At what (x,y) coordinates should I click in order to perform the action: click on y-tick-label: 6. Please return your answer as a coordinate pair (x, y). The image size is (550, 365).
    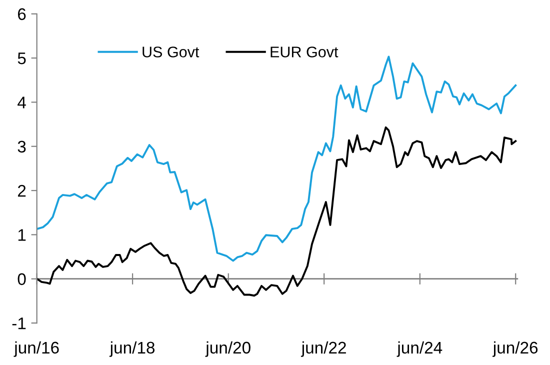
    Looking at the image, I should click on (22, 14).